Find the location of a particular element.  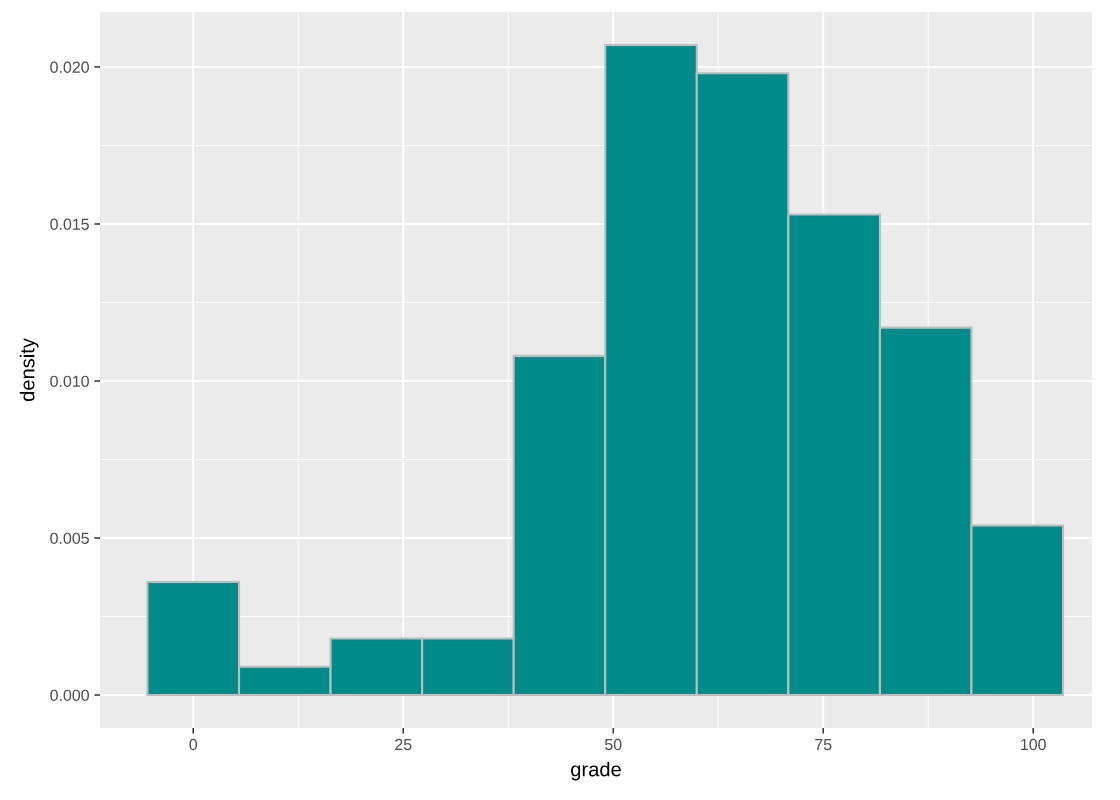

x-tick-label: 25 is located at coordinates (403, 744).